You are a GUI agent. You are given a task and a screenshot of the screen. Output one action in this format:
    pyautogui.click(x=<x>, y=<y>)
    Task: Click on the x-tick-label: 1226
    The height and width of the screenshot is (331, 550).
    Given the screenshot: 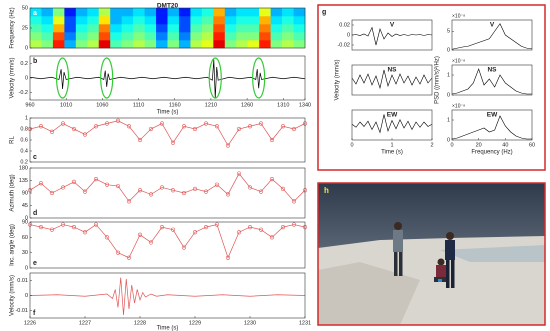 What is the action you would take?
    pyautogui.click(x=30, y=323)
    